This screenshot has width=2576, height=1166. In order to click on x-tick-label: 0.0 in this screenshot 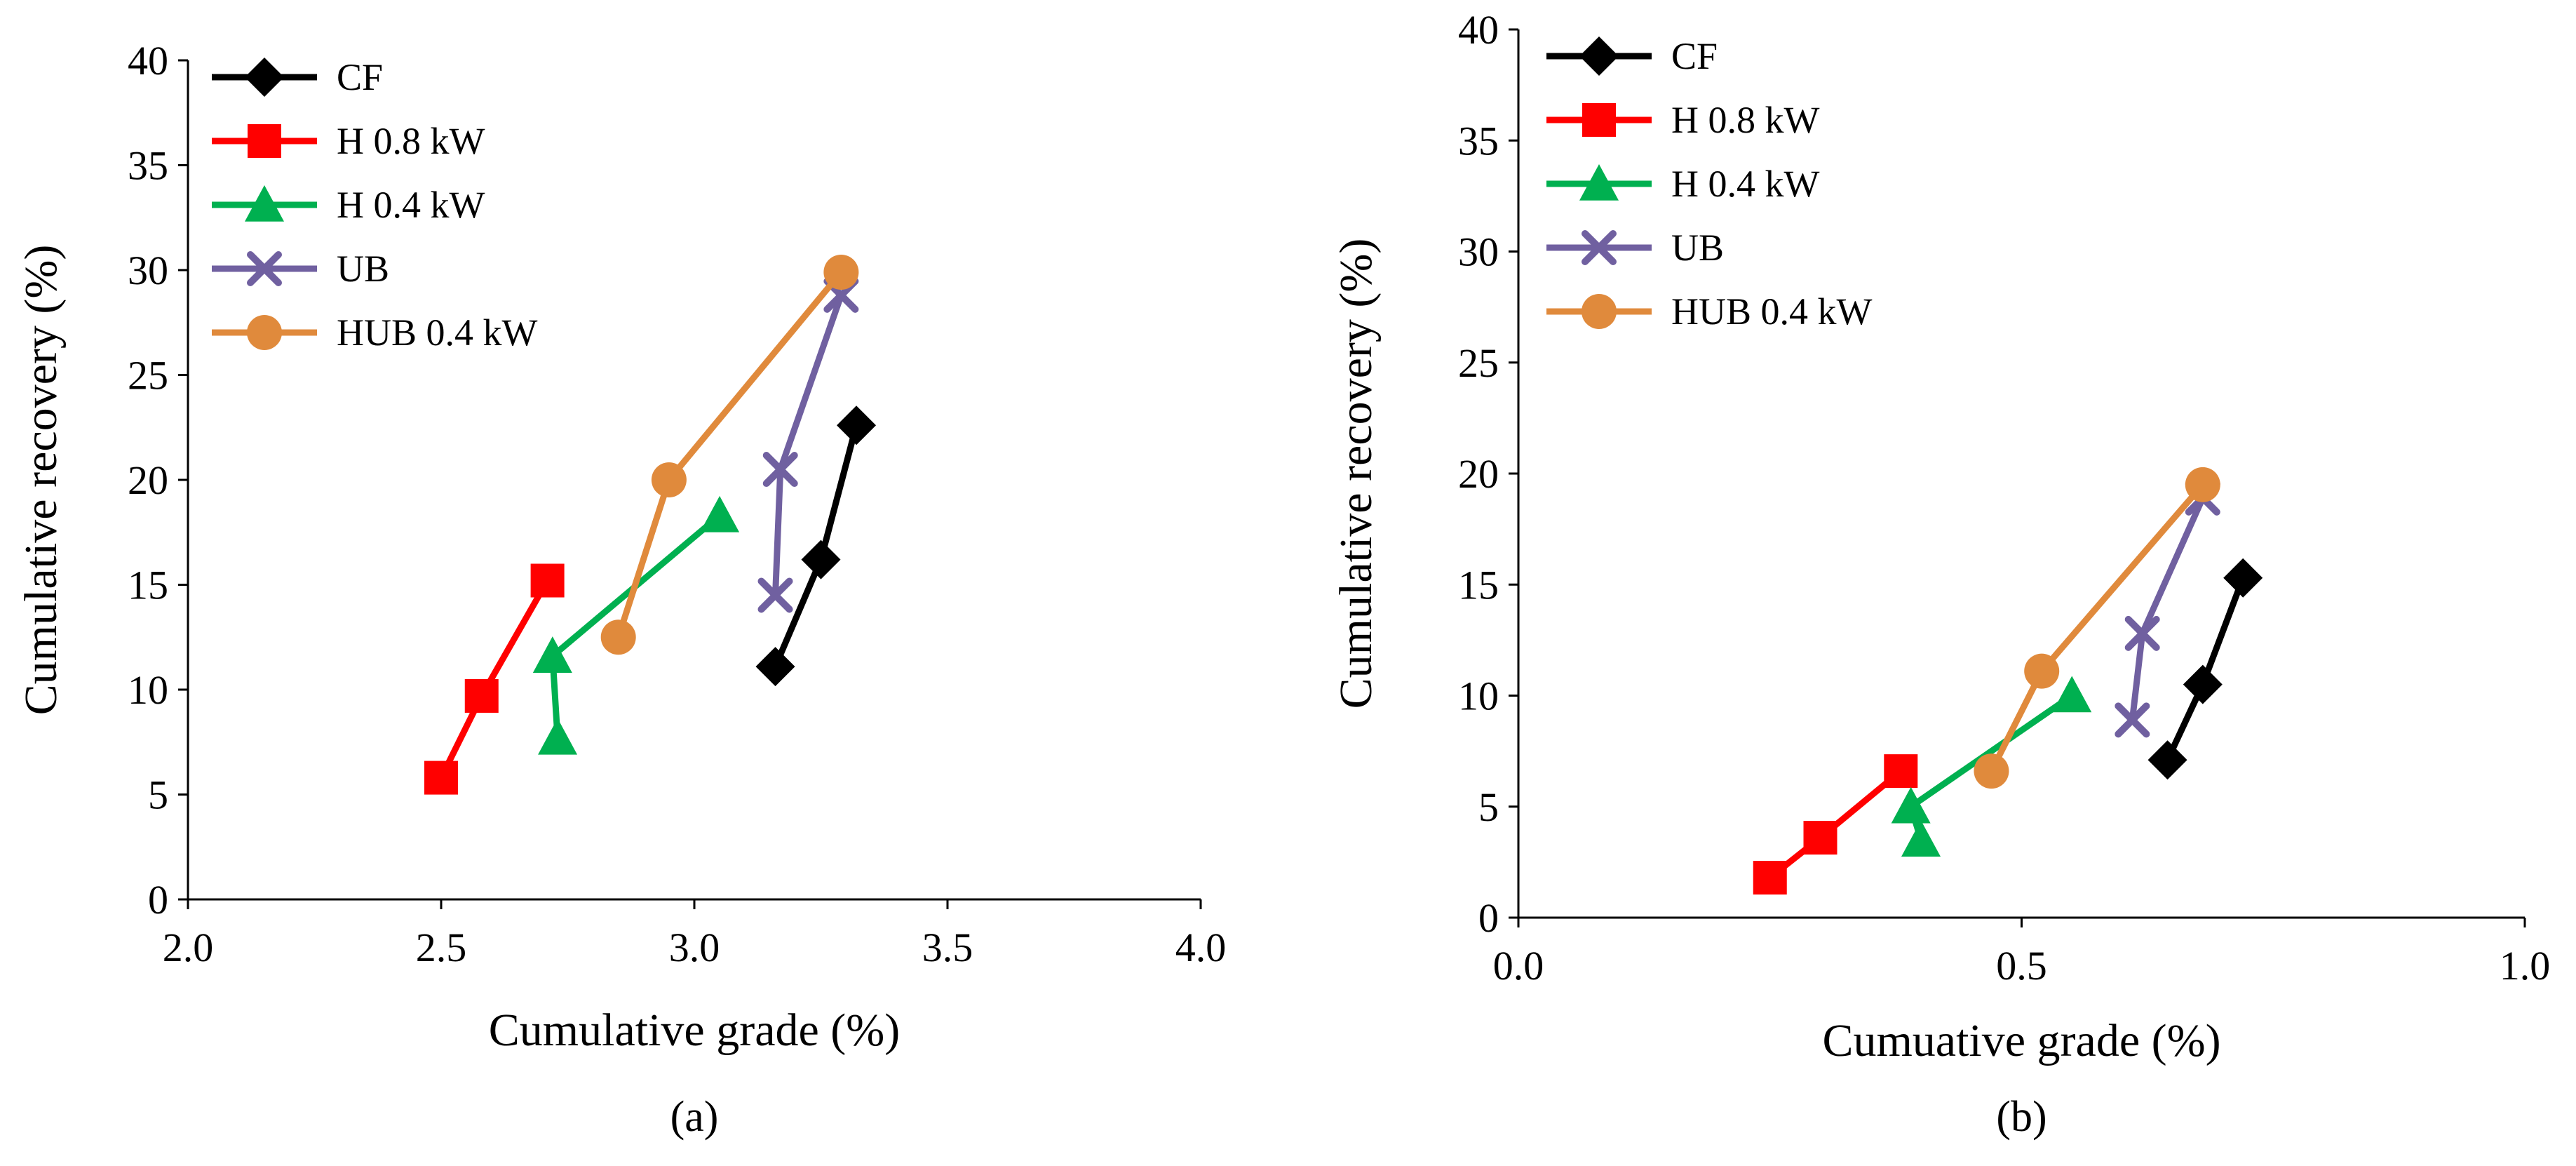, I will do `click(1518, 966)`.